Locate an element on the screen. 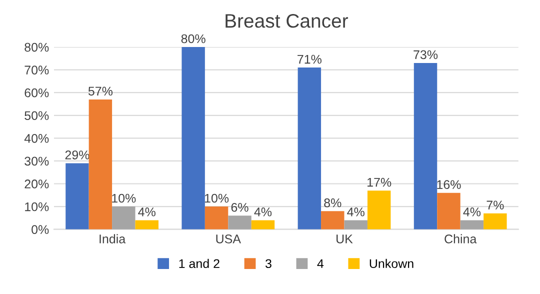 This screenshot has width=540, height=294. data-label: 73% is located at coordinates (426, 55).